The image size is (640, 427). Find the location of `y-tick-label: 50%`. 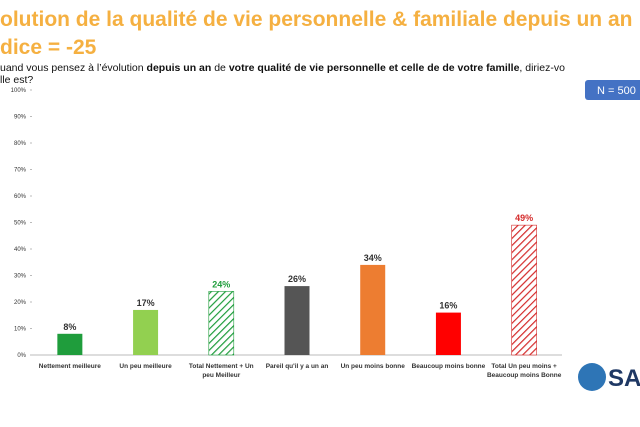

y-tick-label: 50% is located at coordinates (20, 224).